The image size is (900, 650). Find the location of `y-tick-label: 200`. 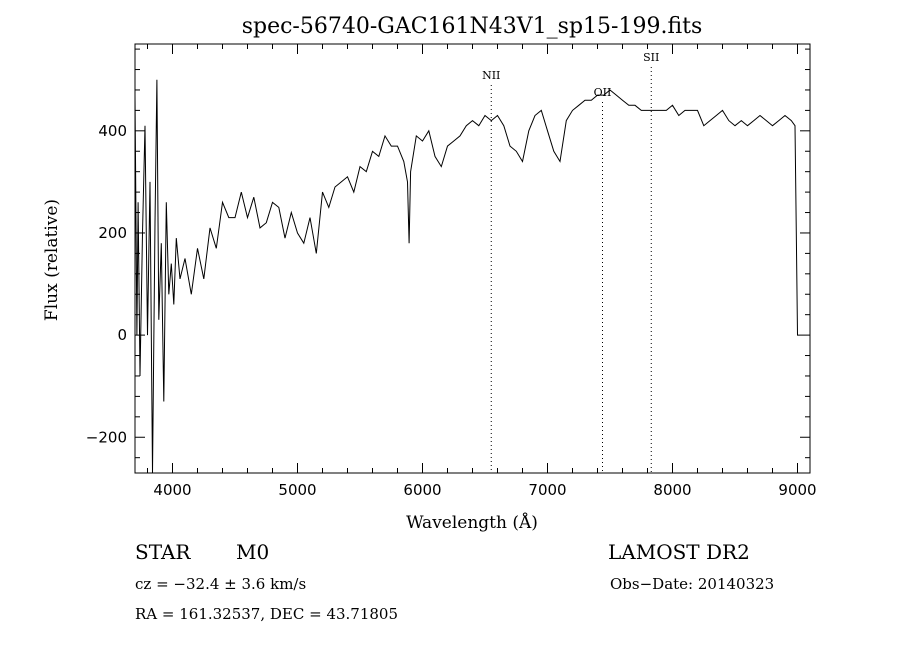

y-tick-label: 200 is located at coordinates (112, 233).